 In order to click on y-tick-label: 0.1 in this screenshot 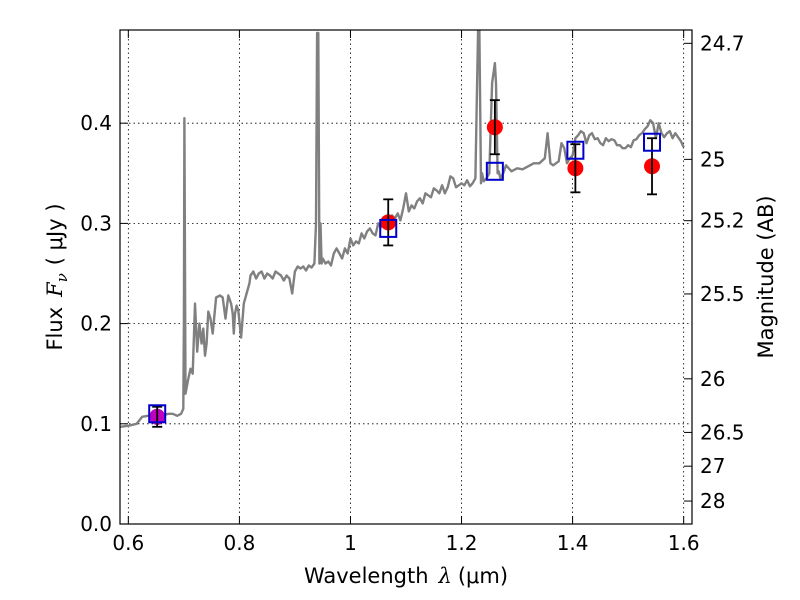, I will do `click(96, 424)`.